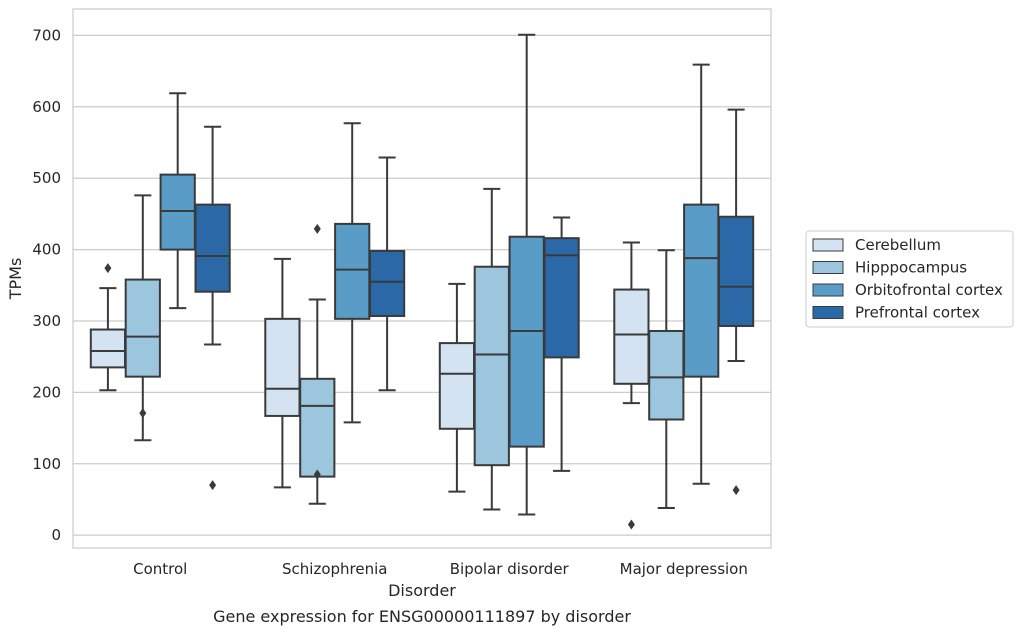 The image size is (1023, 634). I want to click on legend-label: Cerebellum, so click(898, 245).